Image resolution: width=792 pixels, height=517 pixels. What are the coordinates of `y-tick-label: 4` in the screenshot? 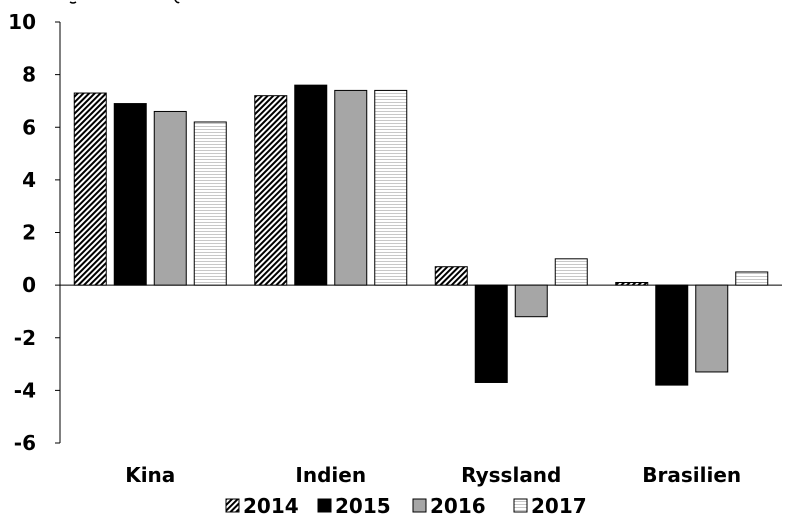 It's located at (29, 180).